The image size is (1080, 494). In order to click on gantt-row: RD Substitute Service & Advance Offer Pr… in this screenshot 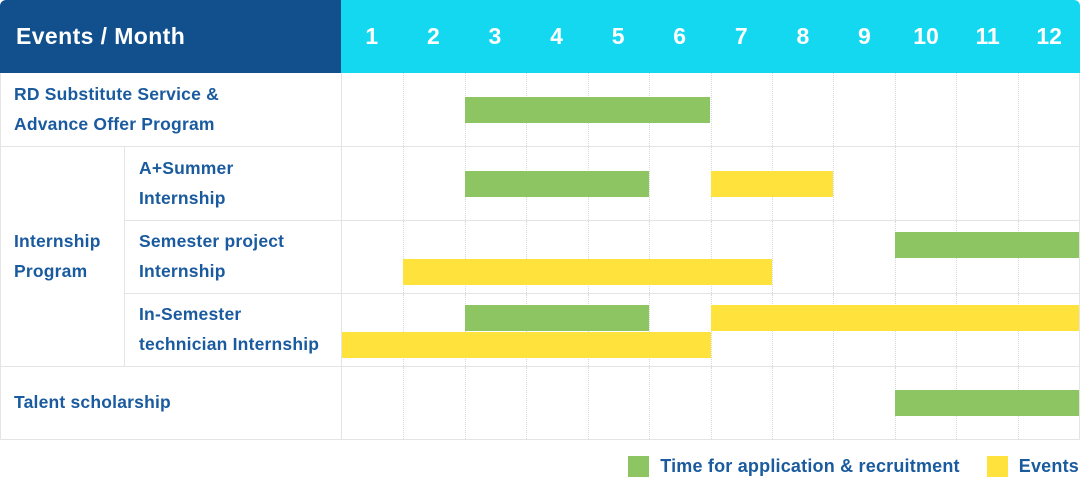, I will do `click(540, 109)`.